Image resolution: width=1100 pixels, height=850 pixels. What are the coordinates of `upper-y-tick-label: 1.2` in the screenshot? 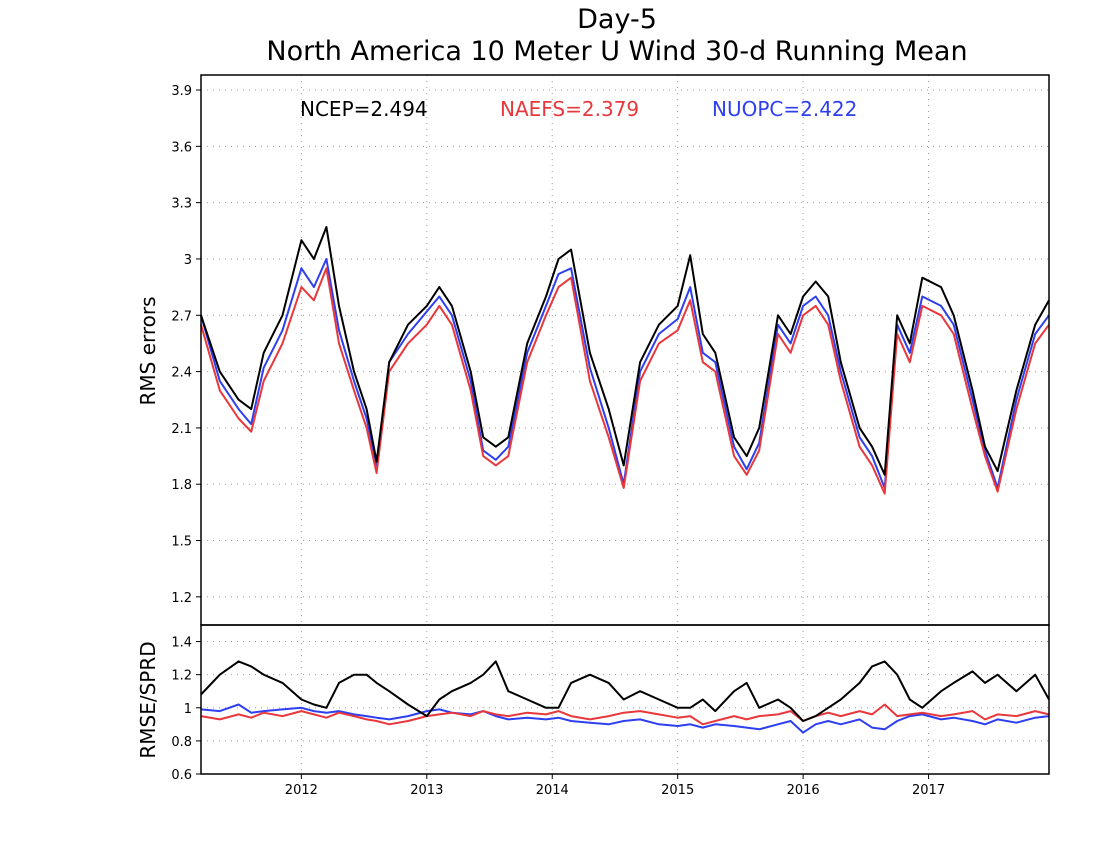 It's located at (181, 598).